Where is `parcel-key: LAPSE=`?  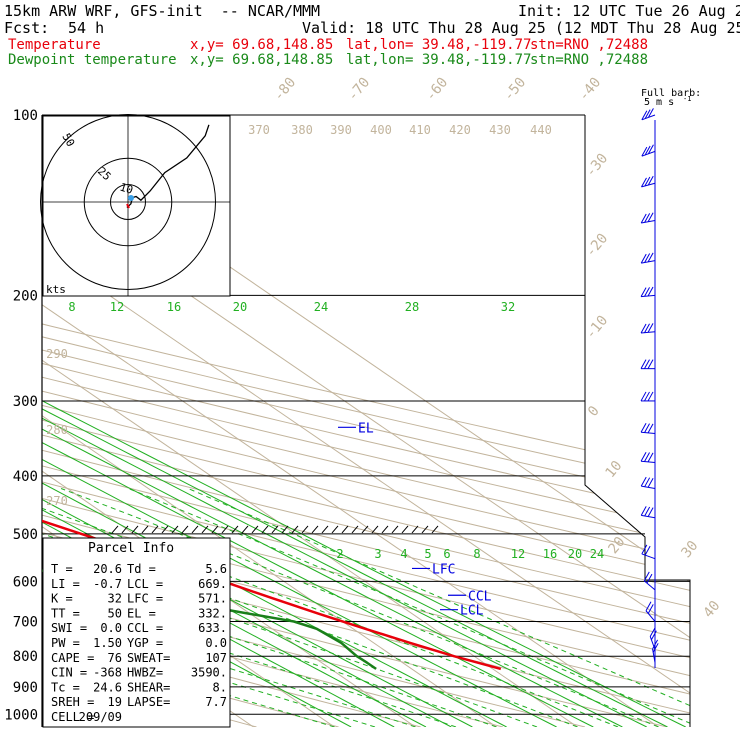
parcel-key: LAPSE= is located at coordinates (148, 702).